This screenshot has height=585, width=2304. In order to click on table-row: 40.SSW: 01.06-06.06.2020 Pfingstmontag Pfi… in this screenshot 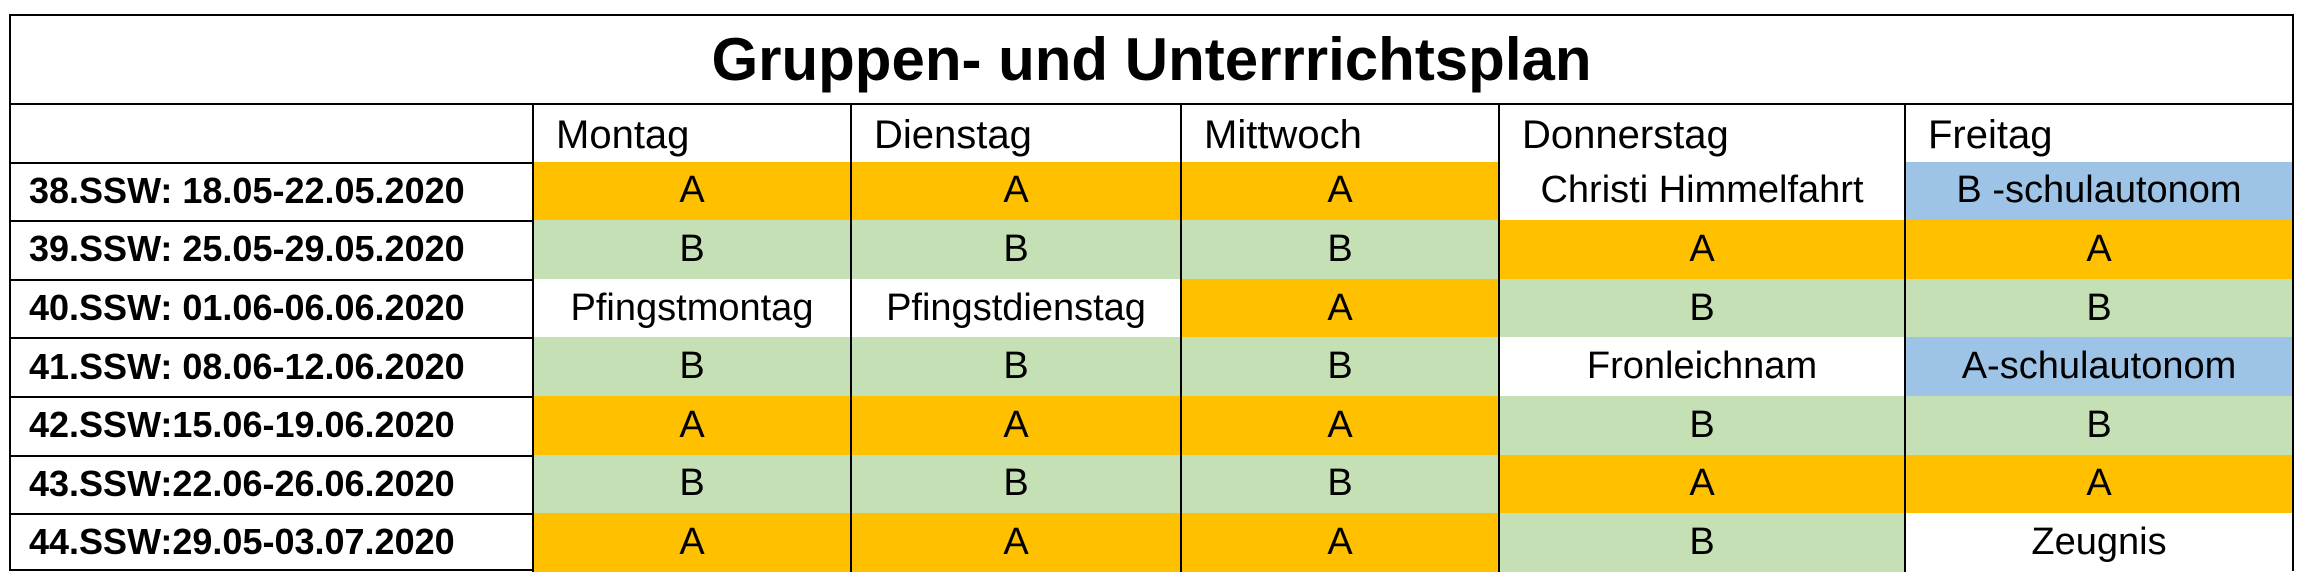, I will do `click(1151, 309)`.